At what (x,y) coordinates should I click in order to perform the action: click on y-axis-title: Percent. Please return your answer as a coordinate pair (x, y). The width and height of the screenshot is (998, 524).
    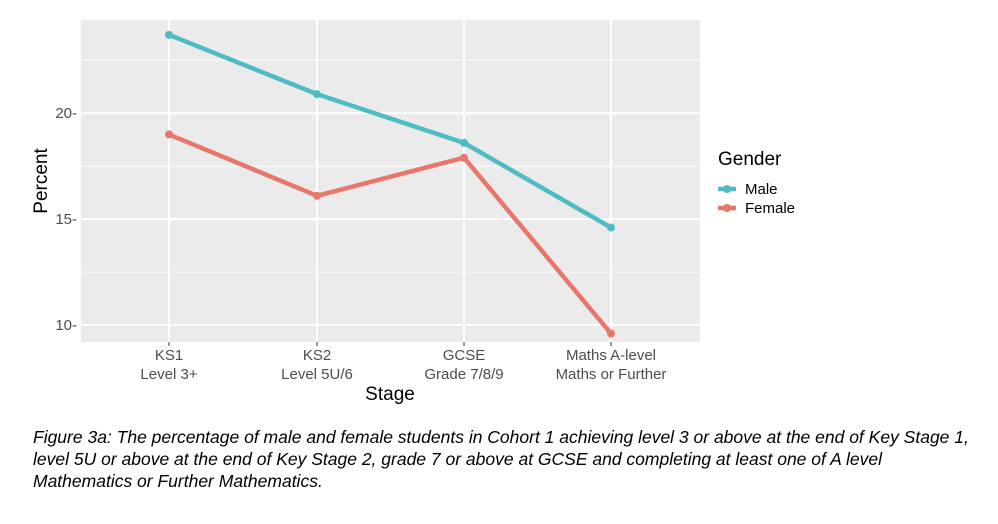
    Looking at the image, I should click on (41, 181).